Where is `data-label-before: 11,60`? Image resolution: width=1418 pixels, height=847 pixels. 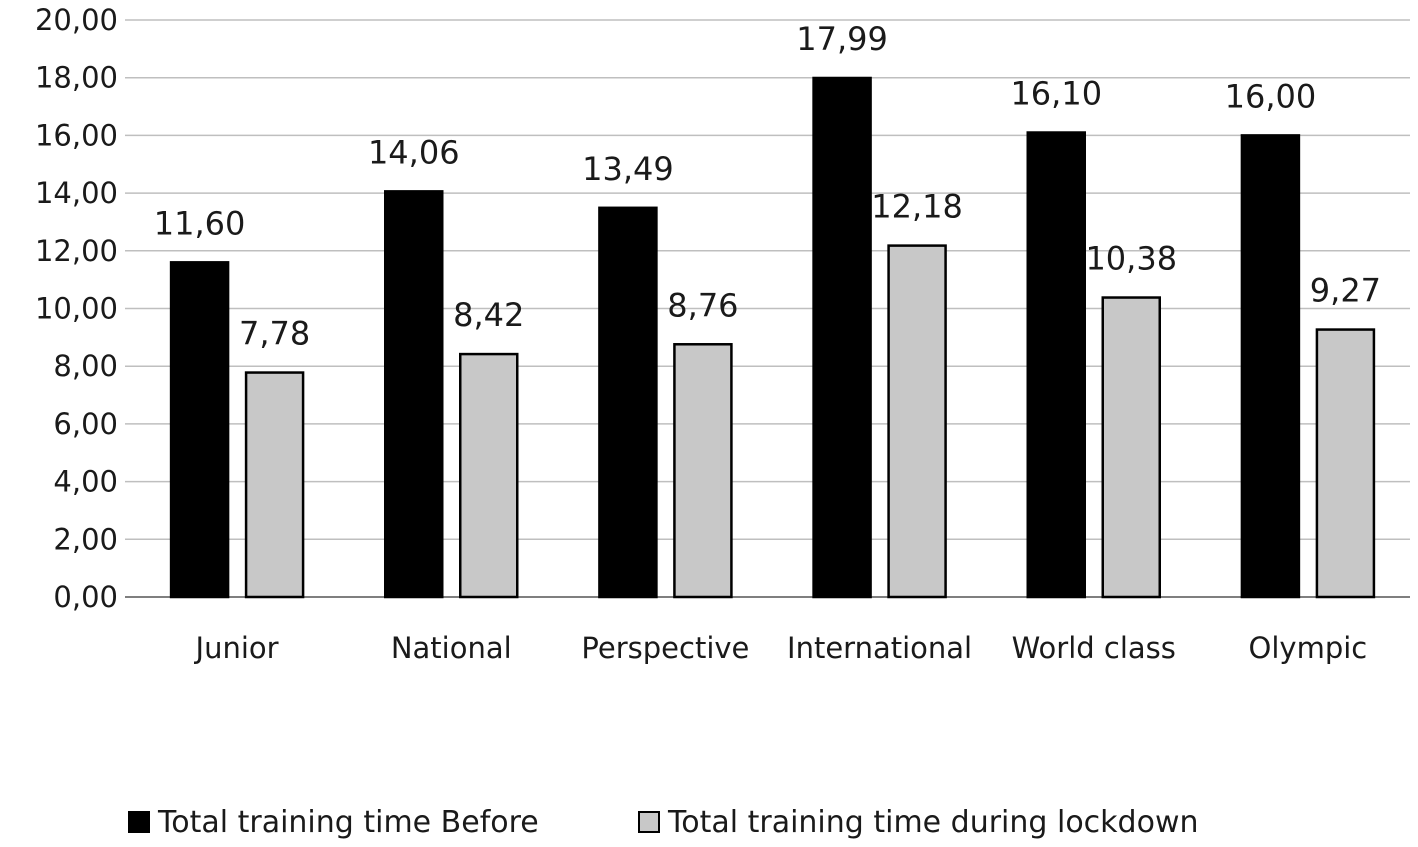 data-label-before: 11,60 is located at coordinates (200, 223).